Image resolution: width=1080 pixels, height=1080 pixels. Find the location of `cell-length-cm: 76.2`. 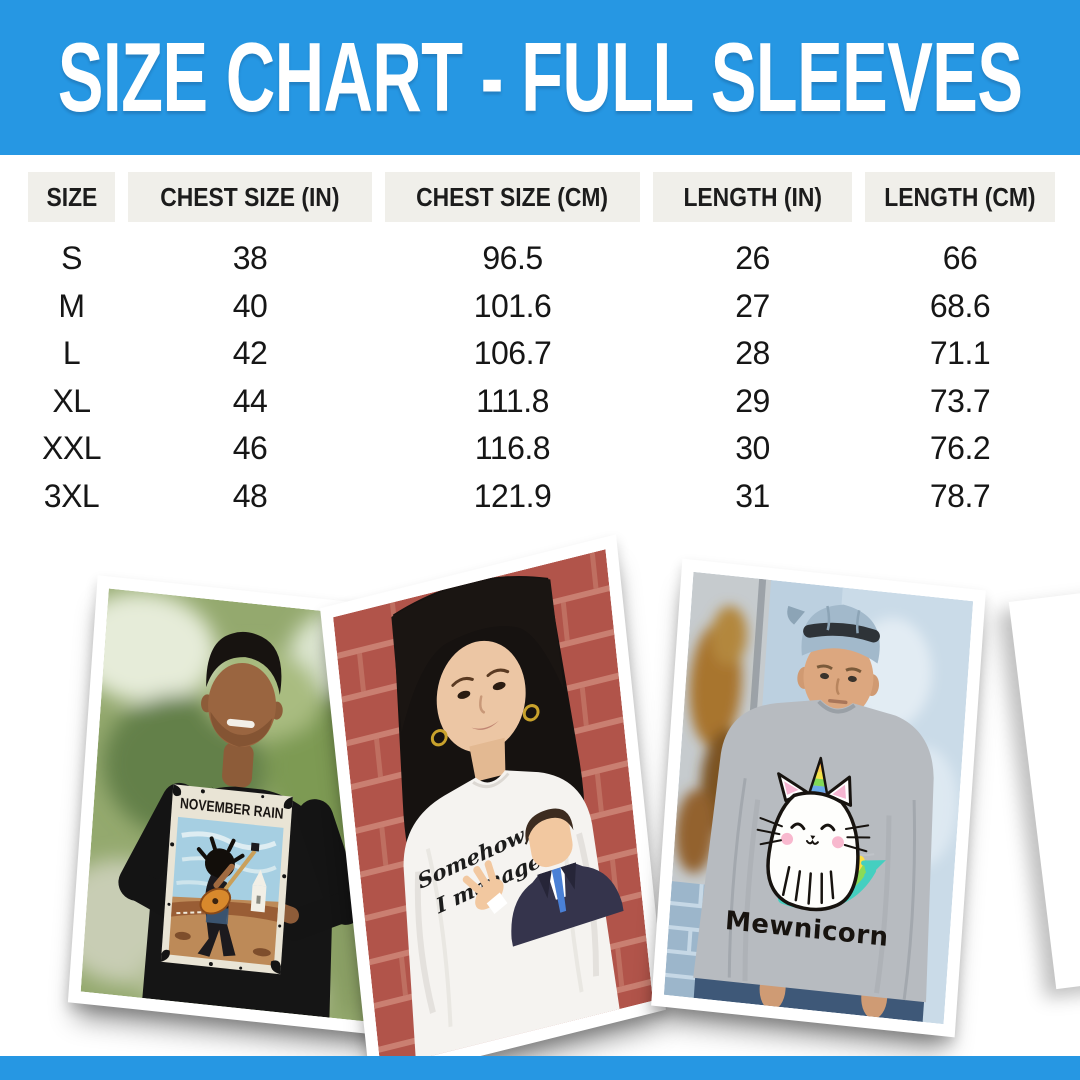

cell-length-cm: 76.2 is located at coordinates (960, 448).